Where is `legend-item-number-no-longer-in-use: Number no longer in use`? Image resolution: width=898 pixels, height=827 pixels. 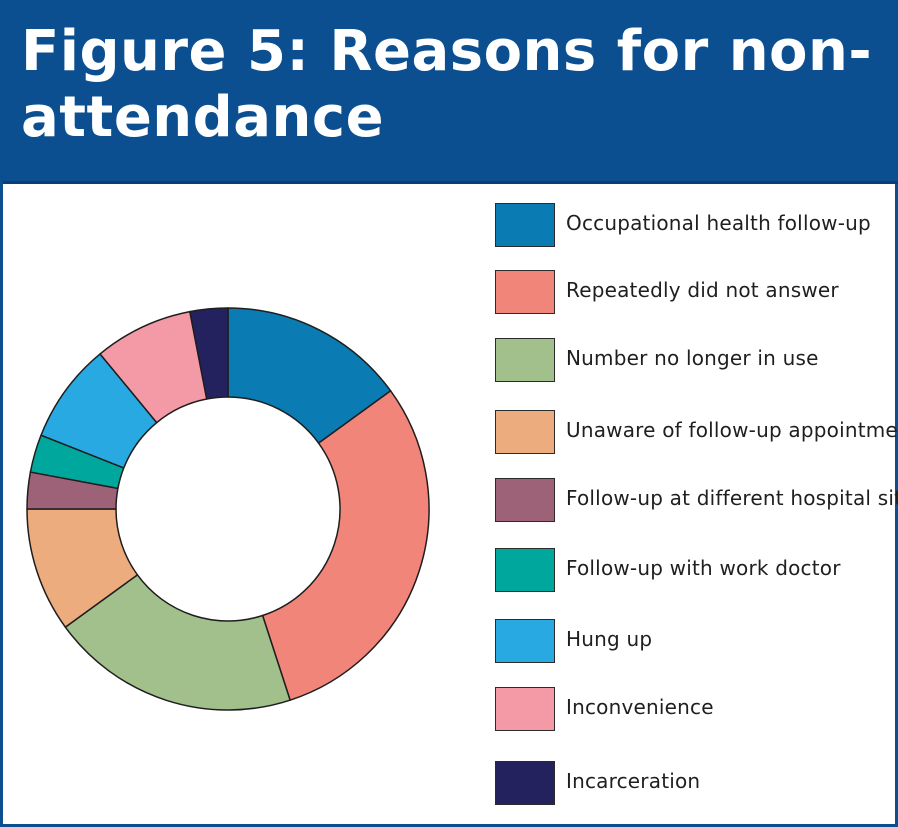 legend-item-number-no-longer-in-use: Number no longer in use is located at coordinates (695, 361).